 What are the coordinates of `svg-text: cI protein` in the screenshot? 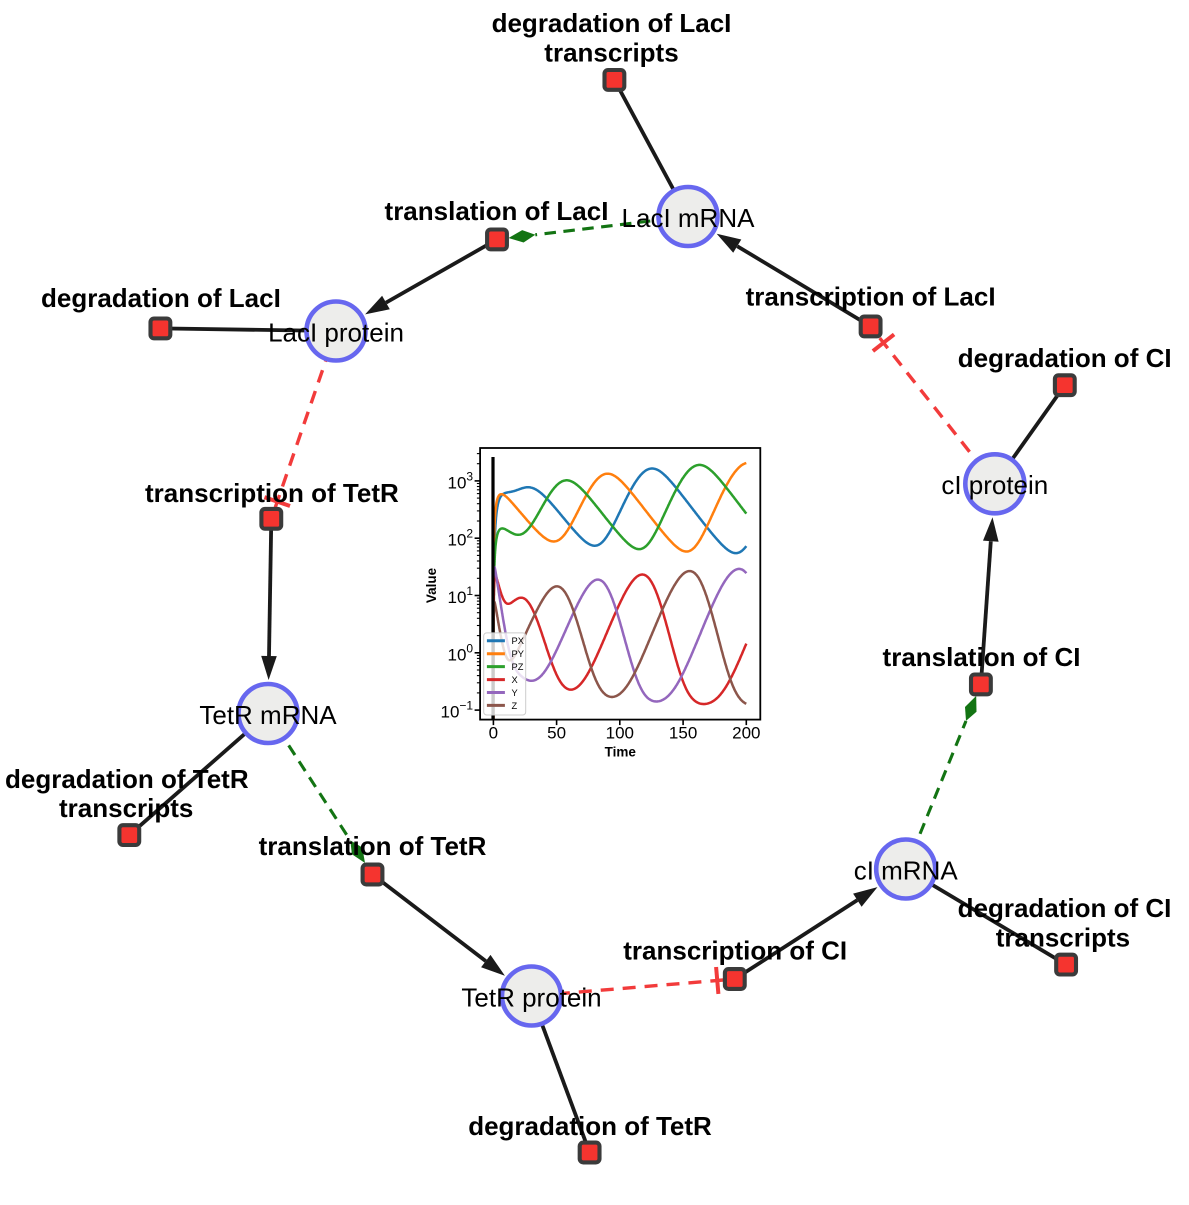 It's located at (994, 485).